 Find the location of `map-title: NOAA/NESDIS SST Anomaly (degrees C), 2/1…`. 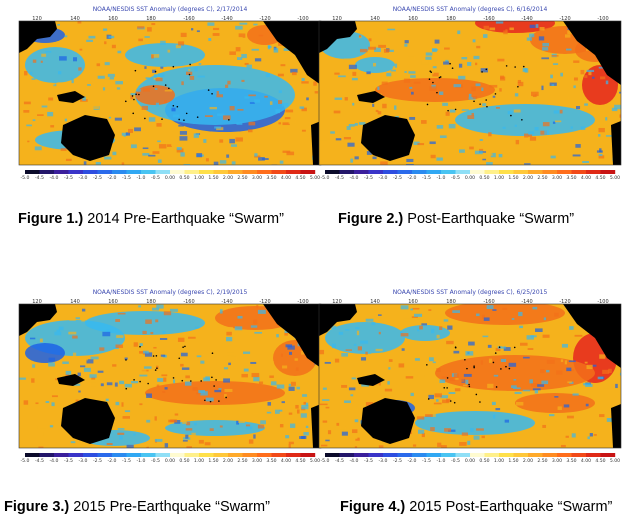

map-title: NOAA/NESDIS SST Anomaly (degrees C), 2/1… is located at coordinates (170, 9).